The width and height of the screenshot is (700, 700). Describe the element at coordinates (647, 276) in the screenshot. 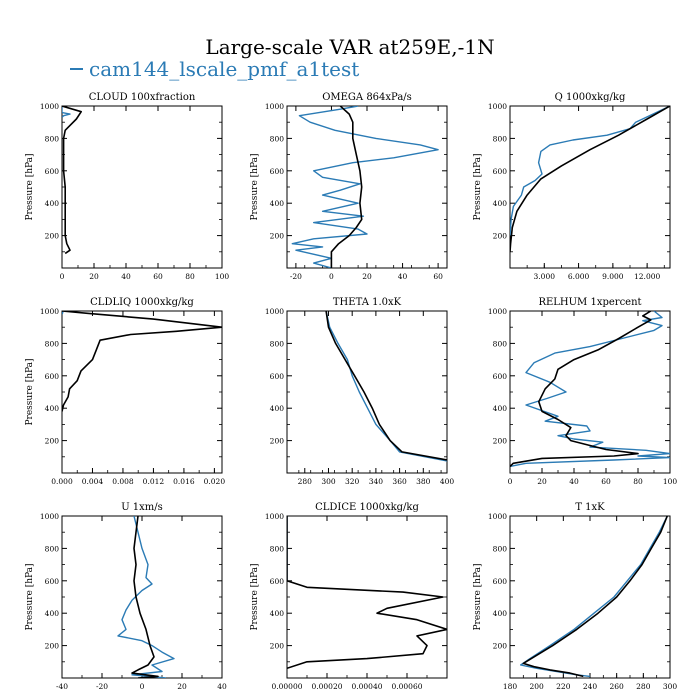

I see `x-tick-label: 12.000` at that location.